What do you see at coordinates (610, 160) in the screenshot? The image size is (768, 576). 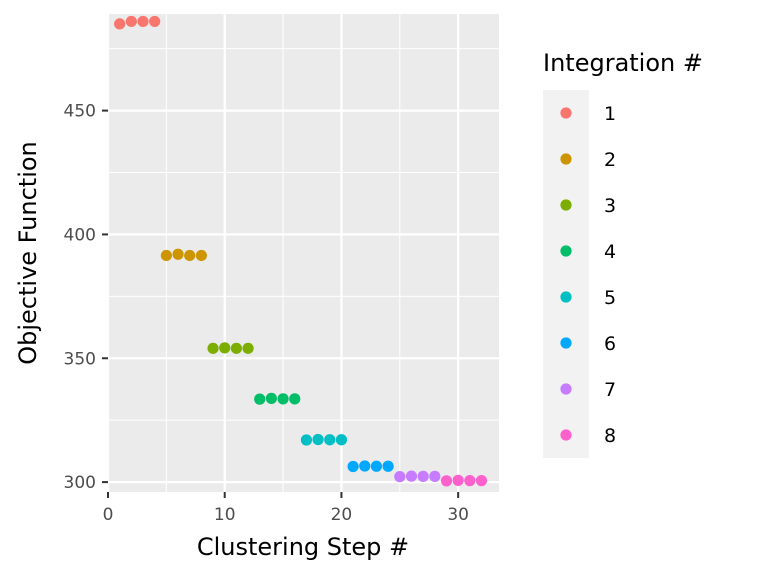 I see `legend-label-2: 2` at bounding box center [610, 160].